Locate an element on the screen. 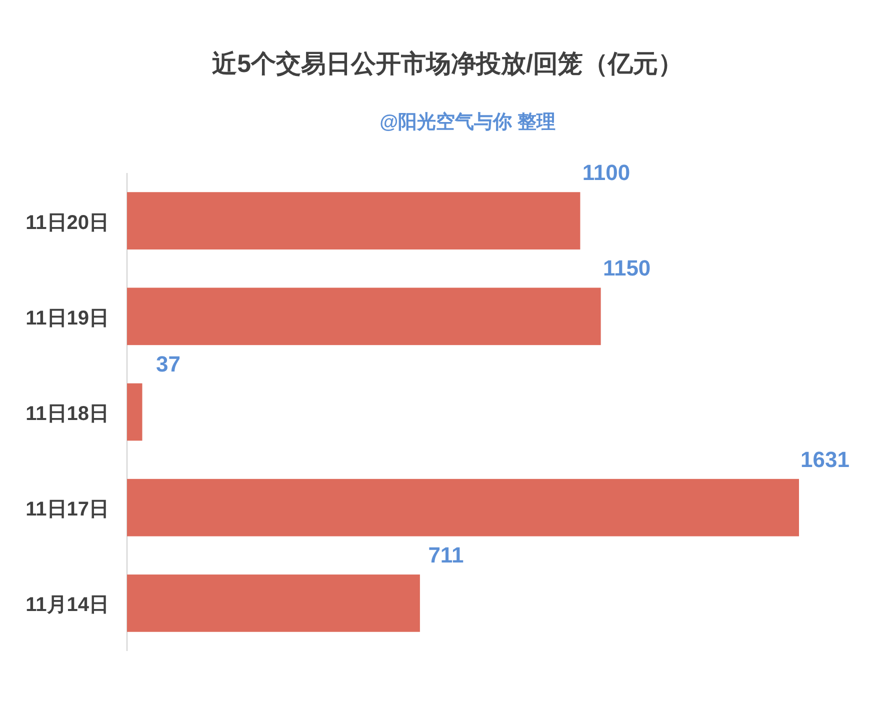  y-tick-label: 11日19日 is located at coordinates (67, 318).